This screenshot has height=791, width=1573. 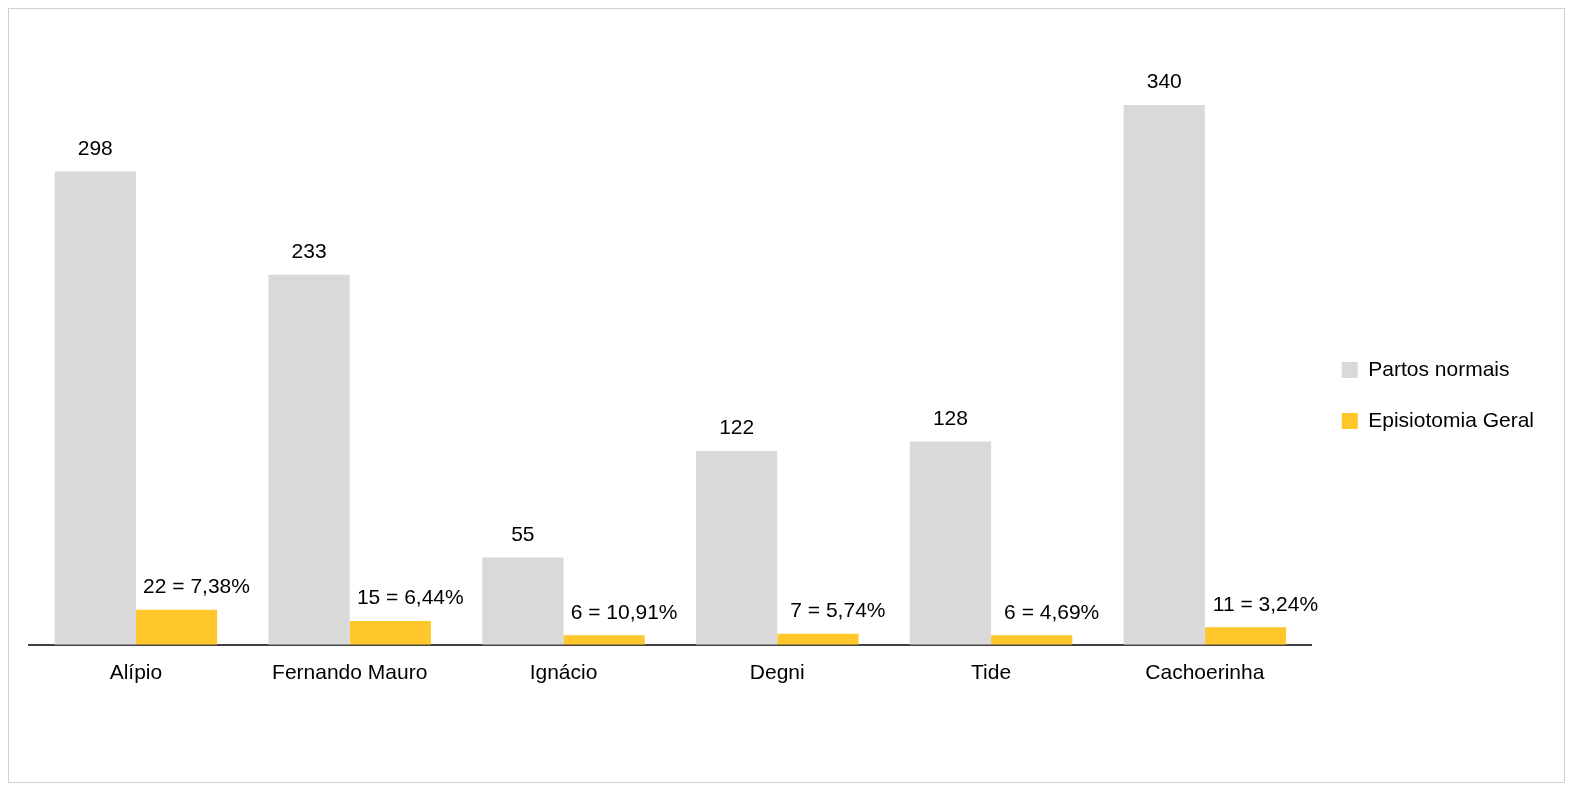 I want to click on x-tick-label: Alípio, so click(x=136, y=672).